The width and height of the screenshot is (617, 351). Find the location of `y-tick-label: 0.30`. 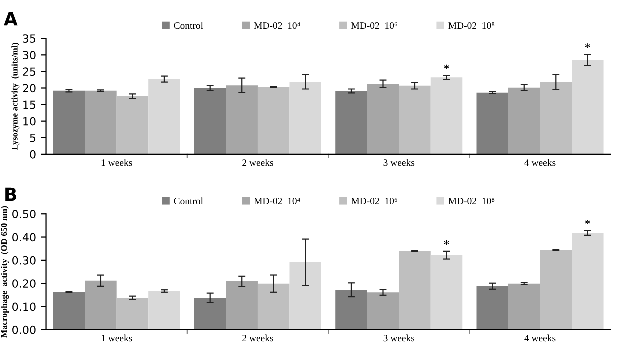

y-tick-label: 0.30 is located at coordinates (24, 260).